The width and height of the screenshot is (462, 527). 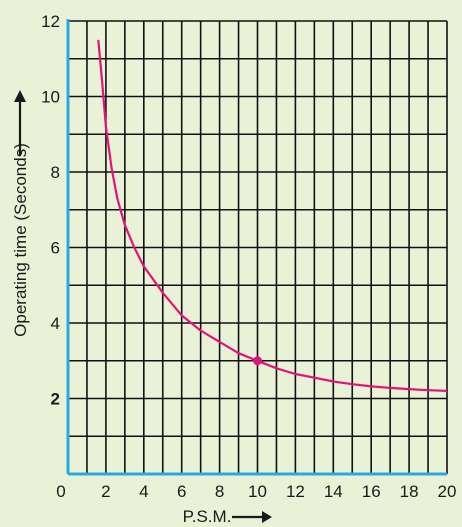 What do you see at coordinates (20, 240) in the screenshot?
I see `y-axis-title: Operating time (Seconds)` at bounding box center [20, 240].